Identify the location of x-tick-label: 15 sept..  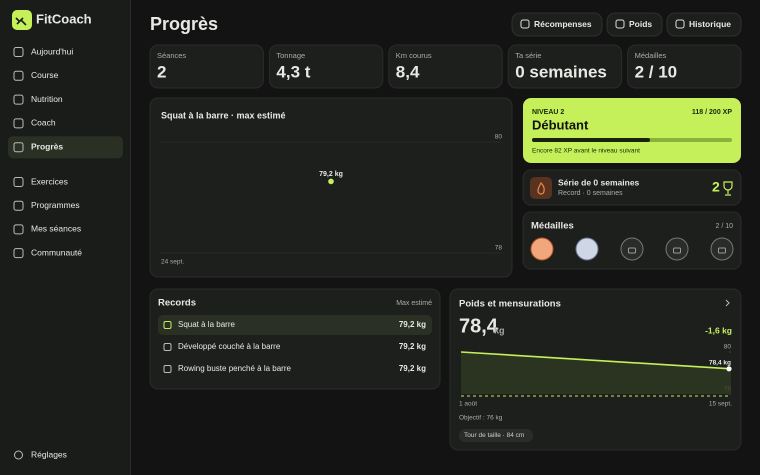
(720, 404).